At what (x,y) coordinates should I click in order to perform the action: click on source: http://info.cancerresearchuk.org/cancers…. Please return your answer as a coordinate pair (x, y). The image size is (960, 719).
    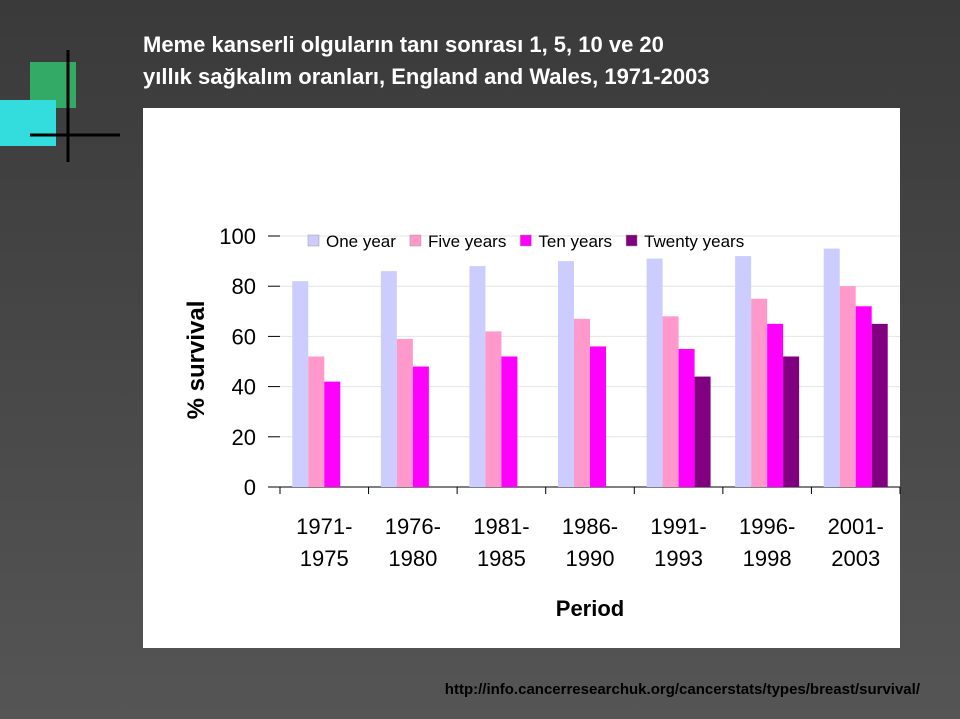
    Looking at the image, I should click on (683, 689).